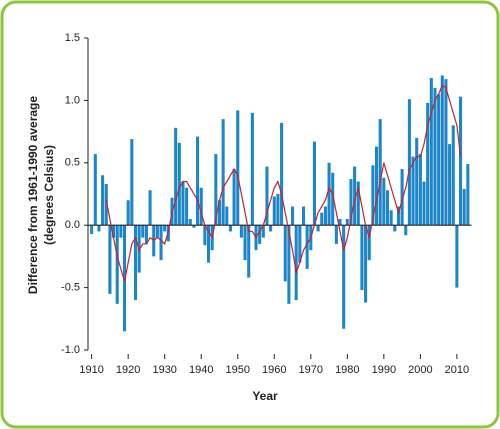  What do you see at coordinates (274, 370) in the screenshot?
I see `x-tick-label: 1960` at bounding box center [274, 370].